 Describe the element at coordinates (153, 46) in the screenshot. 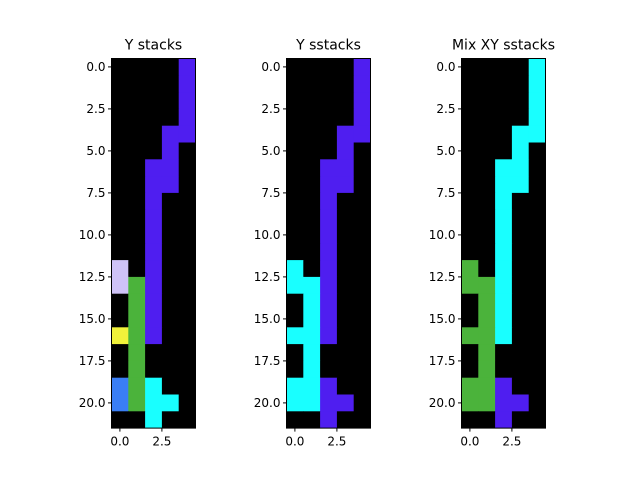

I see `subplot-title: Y stacks` at that location.